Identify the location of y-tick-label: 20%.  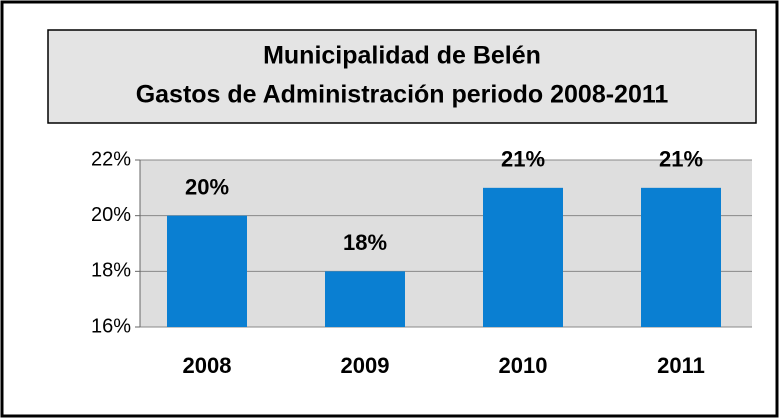
(111, 215).